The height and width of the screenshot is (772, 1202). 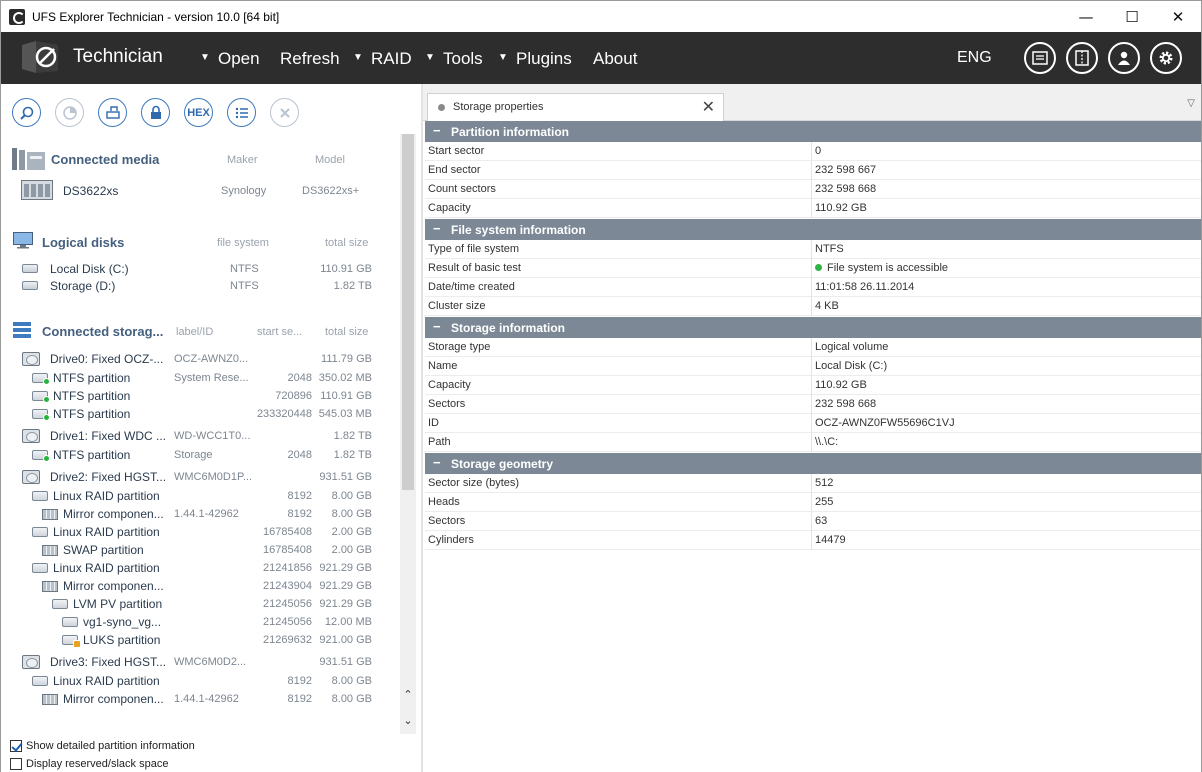 What do you see at coordinates (1040, 58) in the screenshot?
I see `messages-button` at bounding box center [1040, 58].